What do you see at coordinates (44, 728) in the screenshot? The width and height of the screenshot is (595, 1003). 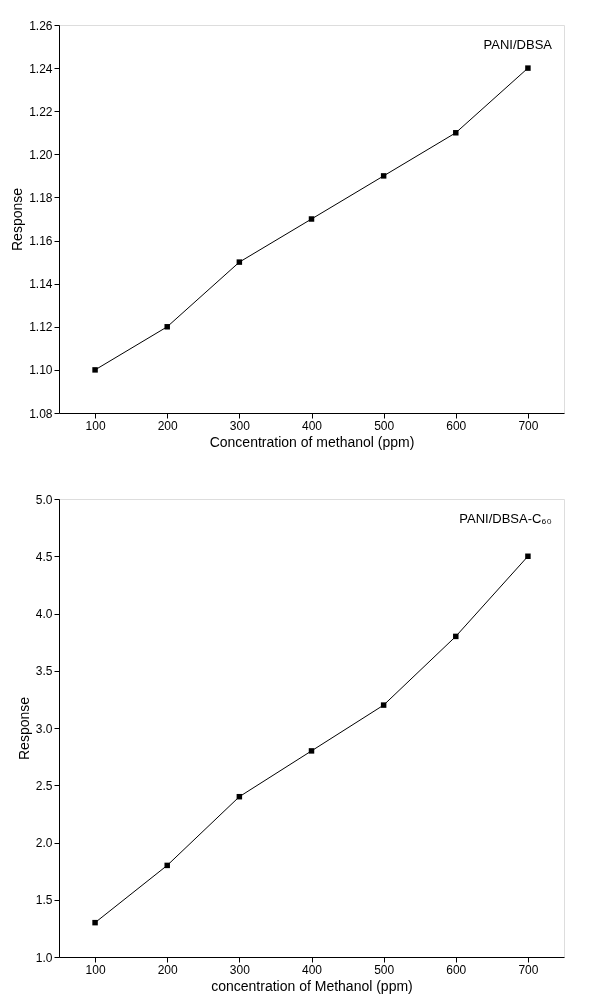 I see `y-tick-label: 3.0` at bounding box center [44, 728].